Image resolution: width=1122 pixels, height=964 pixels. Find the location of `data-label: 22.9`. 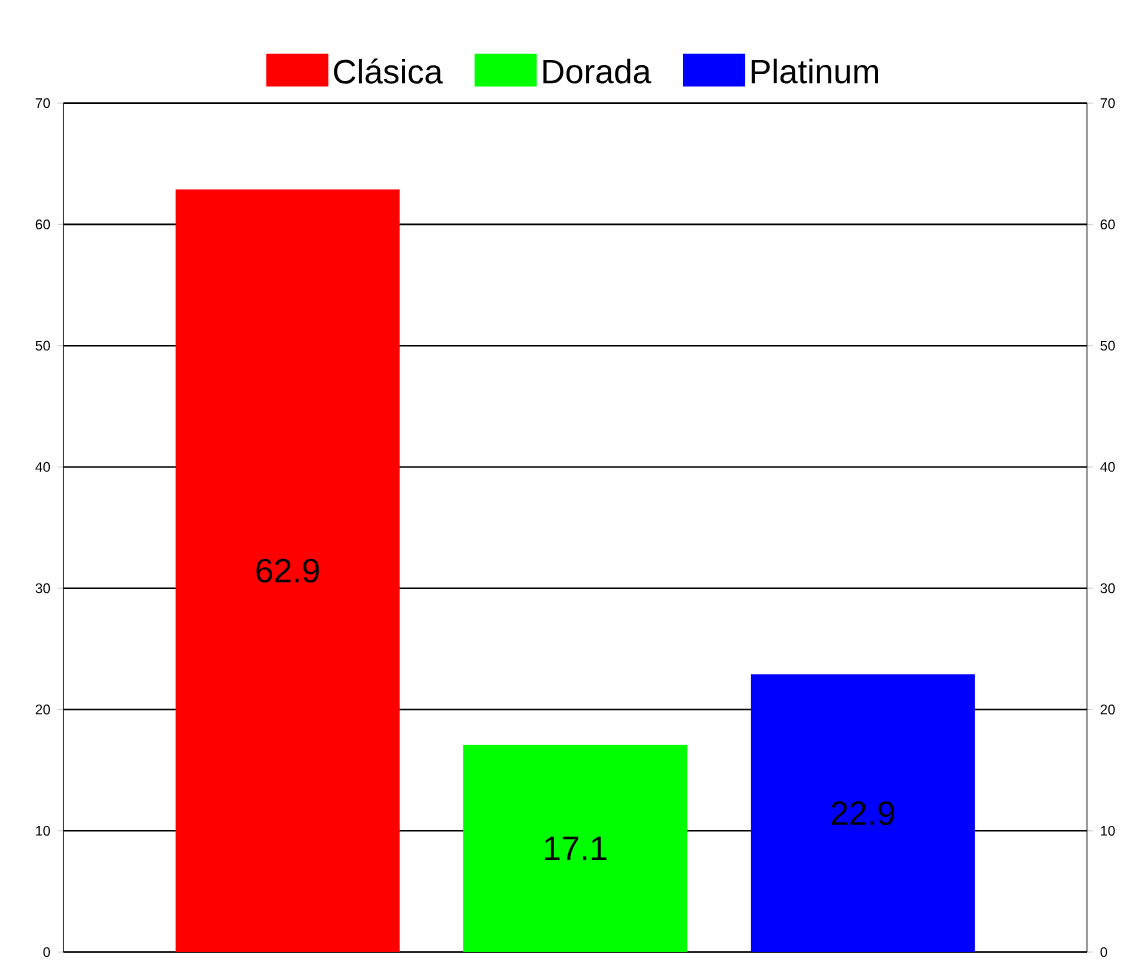

data-label: 22.9 is located at coordinates (863, 813).